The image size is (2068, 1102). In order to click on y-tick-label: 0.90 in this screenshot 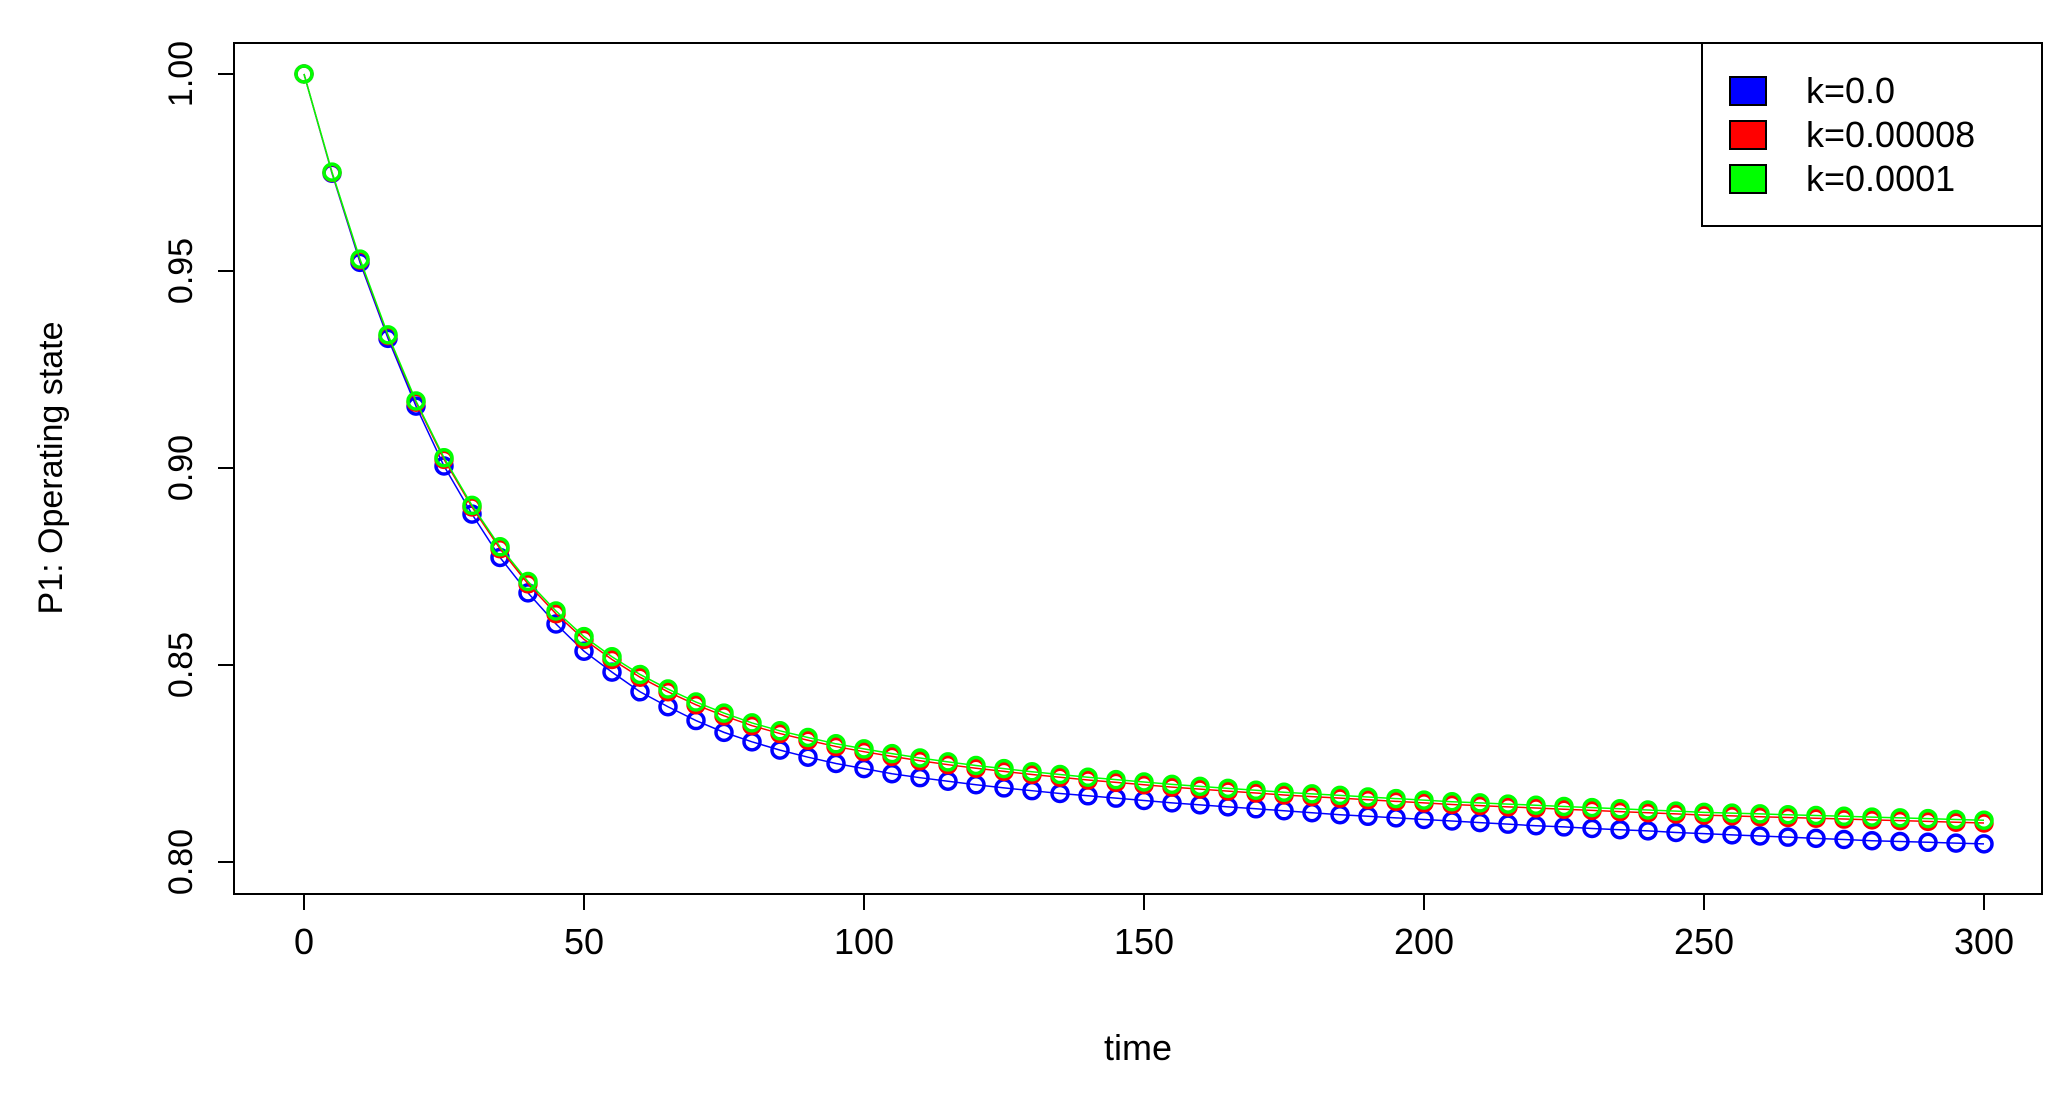, I will do `click(181, 468)`.